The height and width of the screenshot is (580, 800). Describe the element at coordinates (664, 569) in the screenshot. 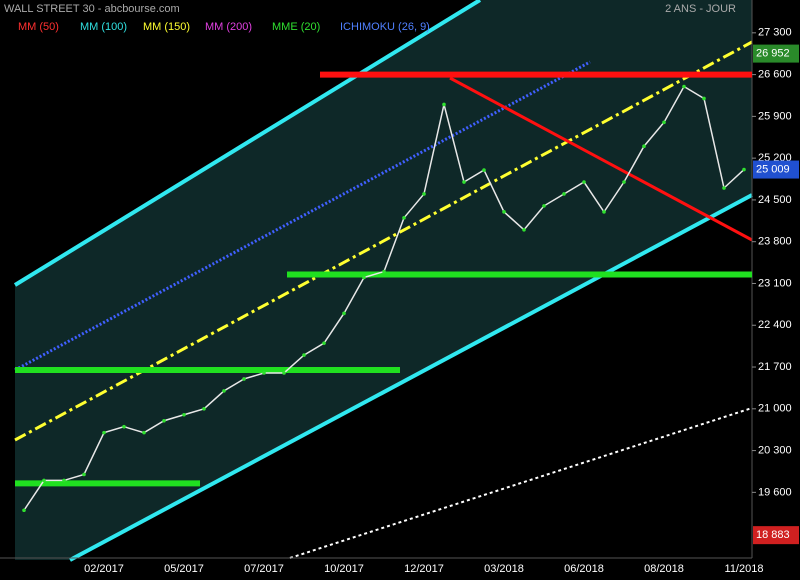

I see `x-tick-label: 08/2018` at that location.